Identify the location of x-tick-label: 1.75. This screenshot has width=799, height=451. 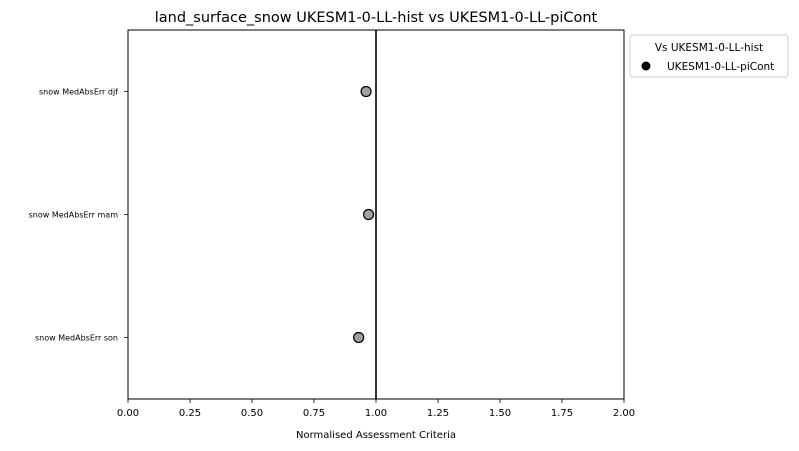
(562, 413).